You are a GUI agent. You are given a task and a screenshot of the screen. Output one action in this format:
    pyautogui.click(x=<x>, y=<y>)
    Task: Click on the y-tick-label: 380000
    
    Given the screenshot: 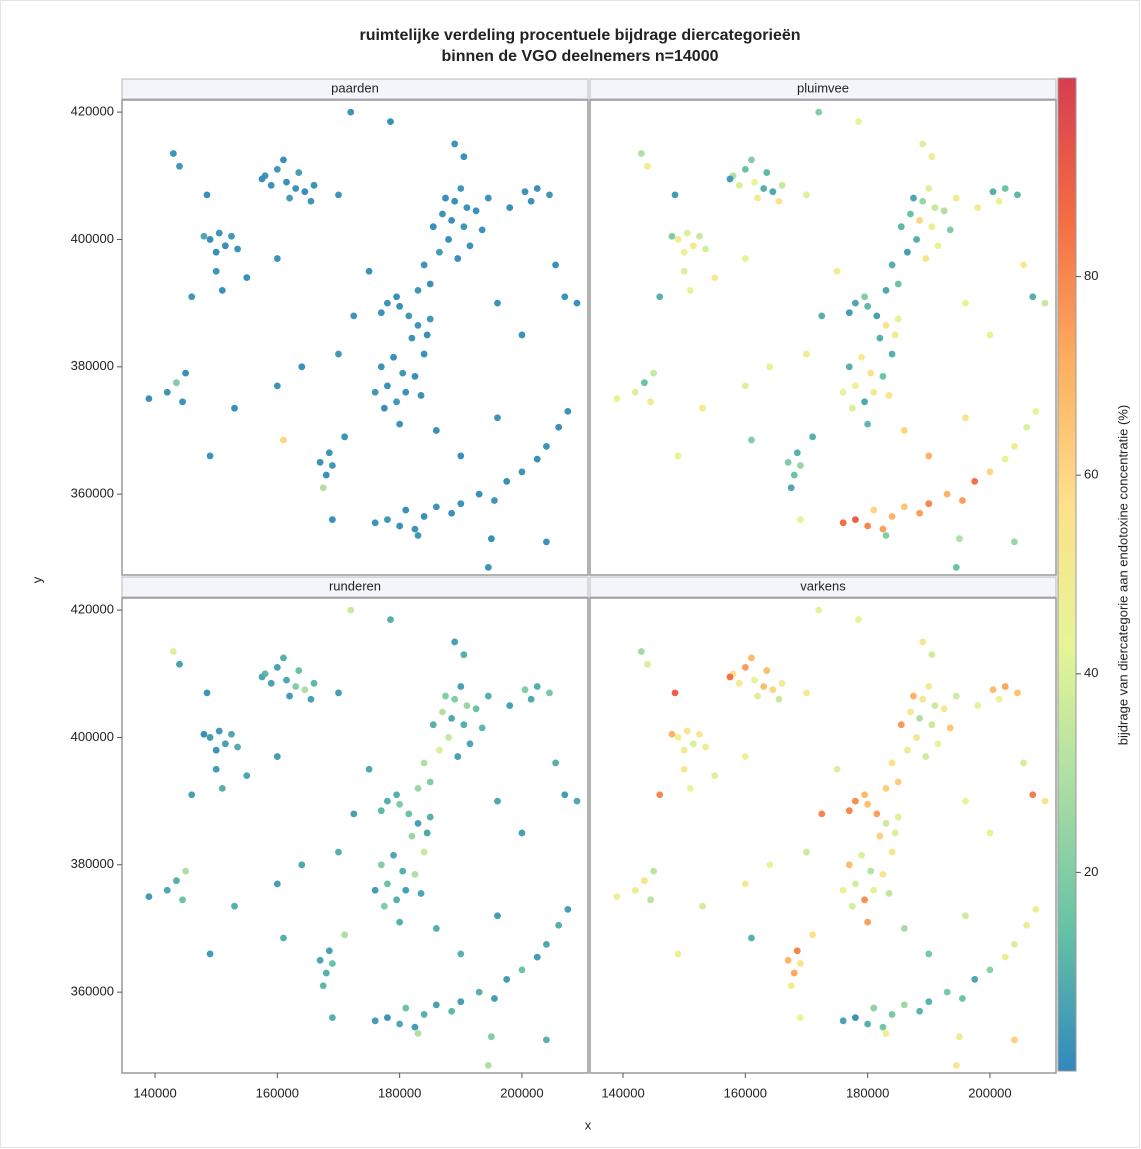 What is the action you would take?
    pyautogui.click(x=92, y=365)
    